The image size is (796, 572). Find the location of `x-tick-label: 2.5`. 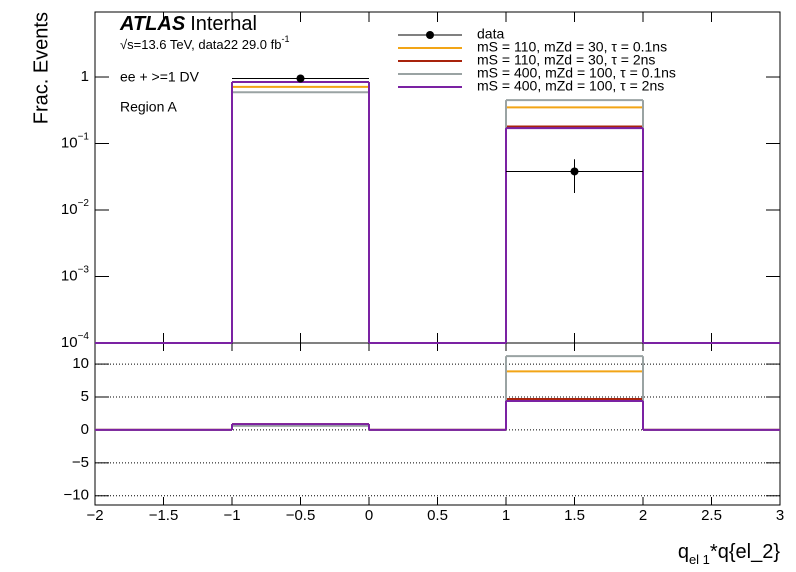

x-tick-label: 2.5 is located at coordinates (711, 515).